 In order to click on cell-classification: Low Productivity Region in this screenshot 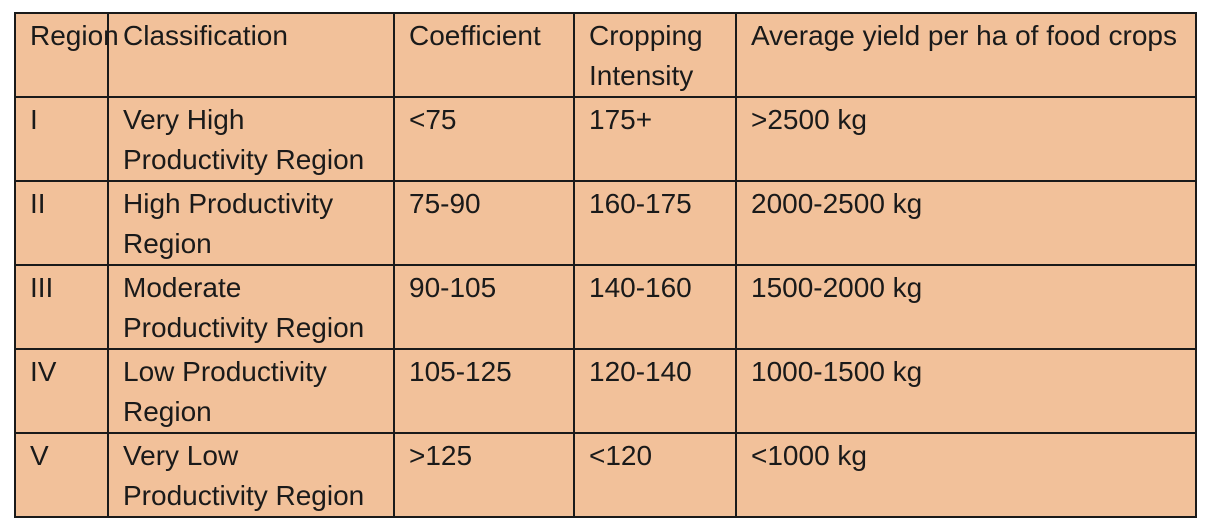, I will do `click(251, 391)`.